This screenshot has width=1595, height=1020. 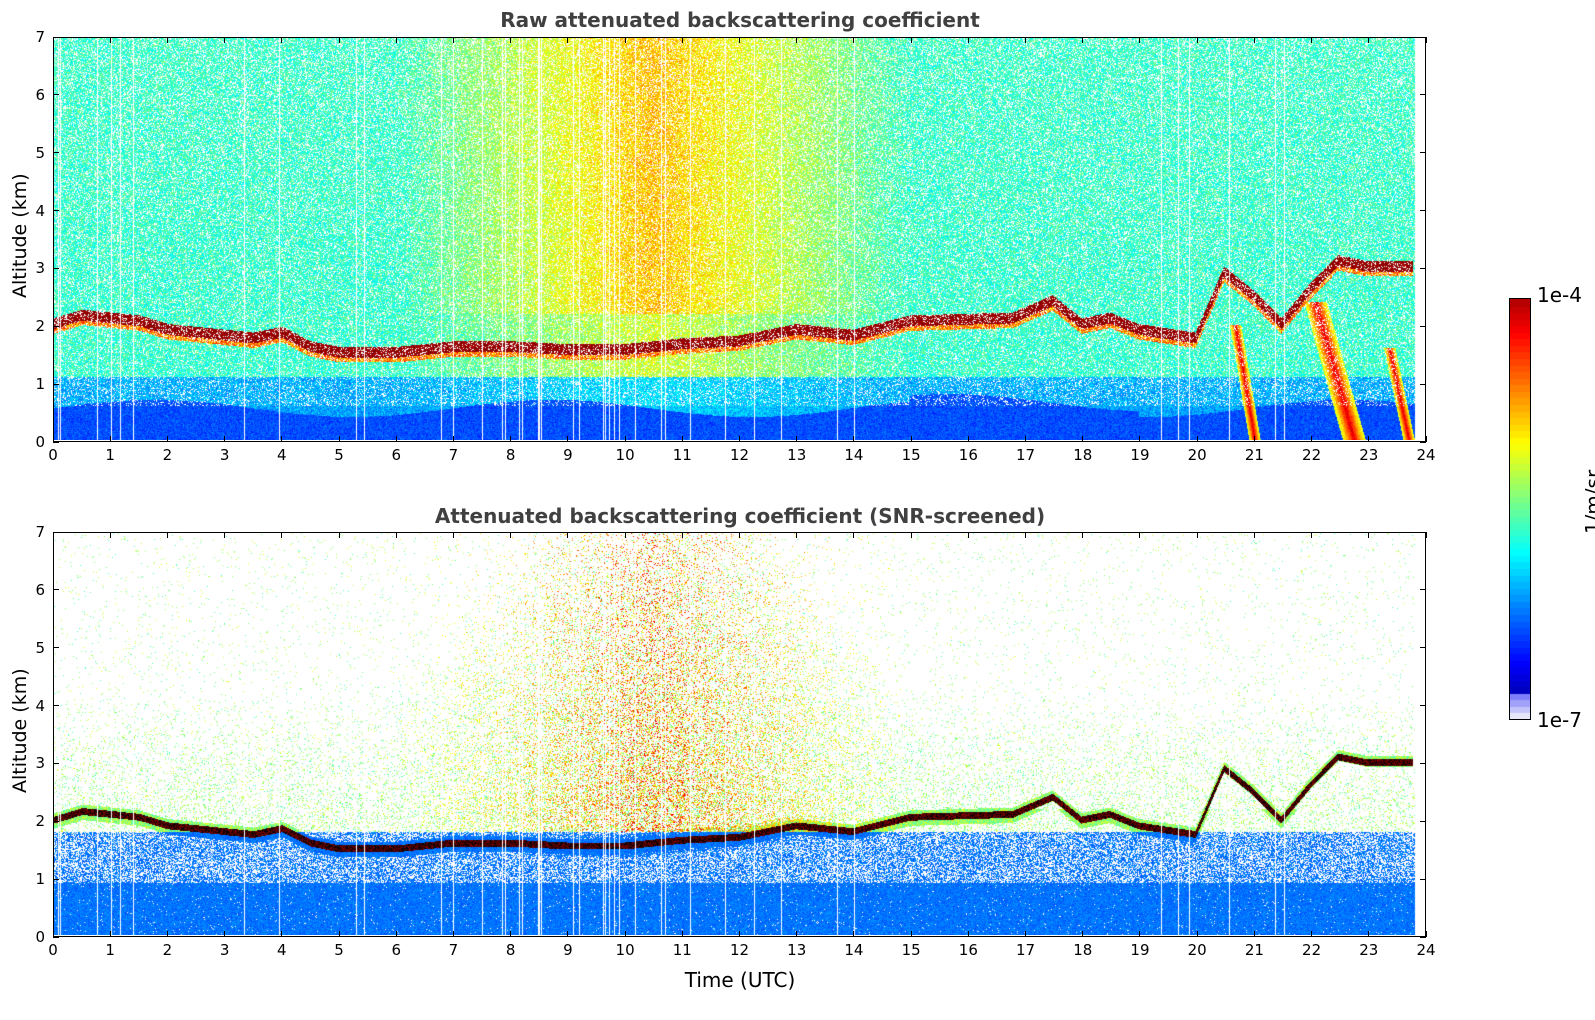 I want to click on x-tick-label: 16, so click(x=968, y=455).